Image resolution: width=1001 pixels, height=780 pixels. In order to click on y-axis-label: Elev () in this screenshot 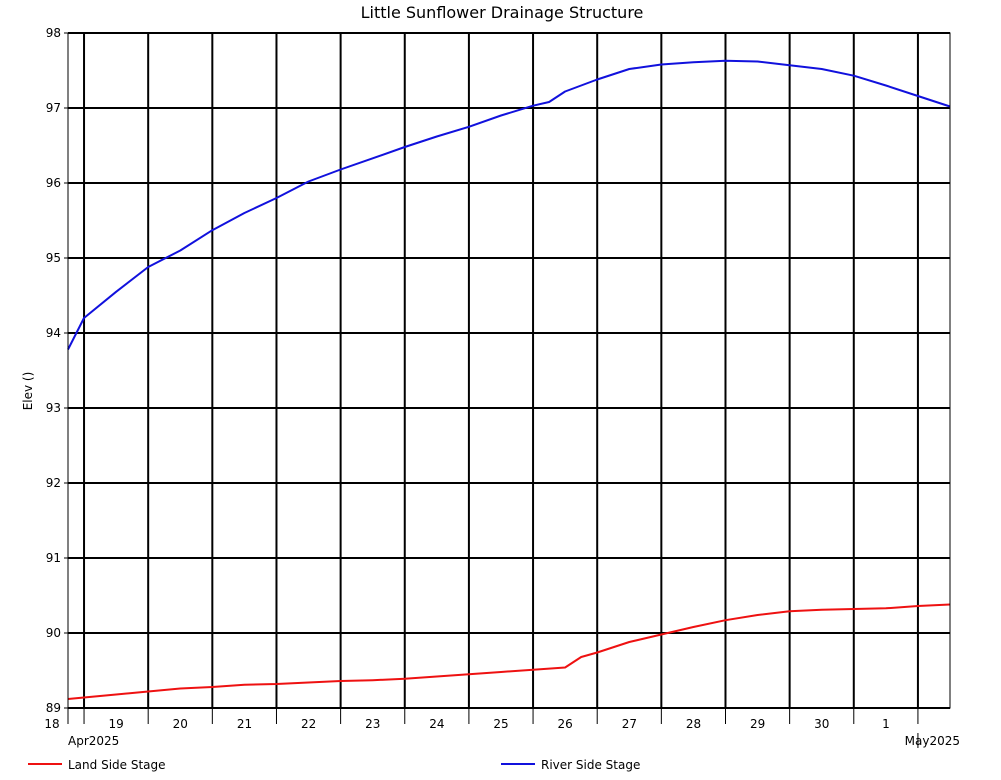, I will do `click(28, 391)`.